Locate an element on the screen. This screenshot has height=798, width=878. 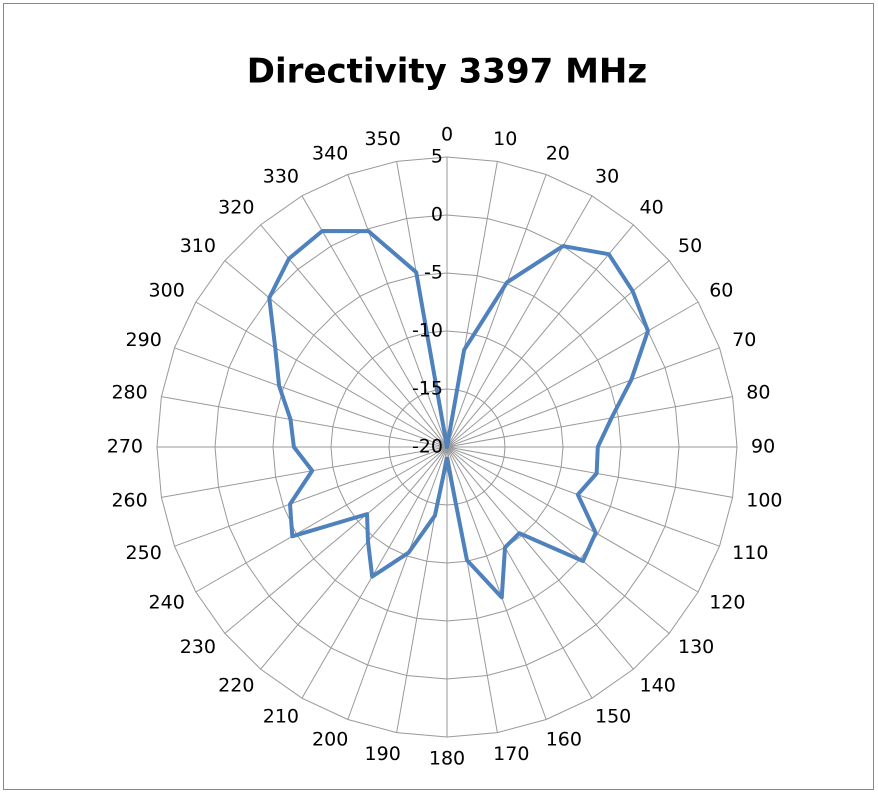
category-label: 40 is located at coordinates (652, 207).